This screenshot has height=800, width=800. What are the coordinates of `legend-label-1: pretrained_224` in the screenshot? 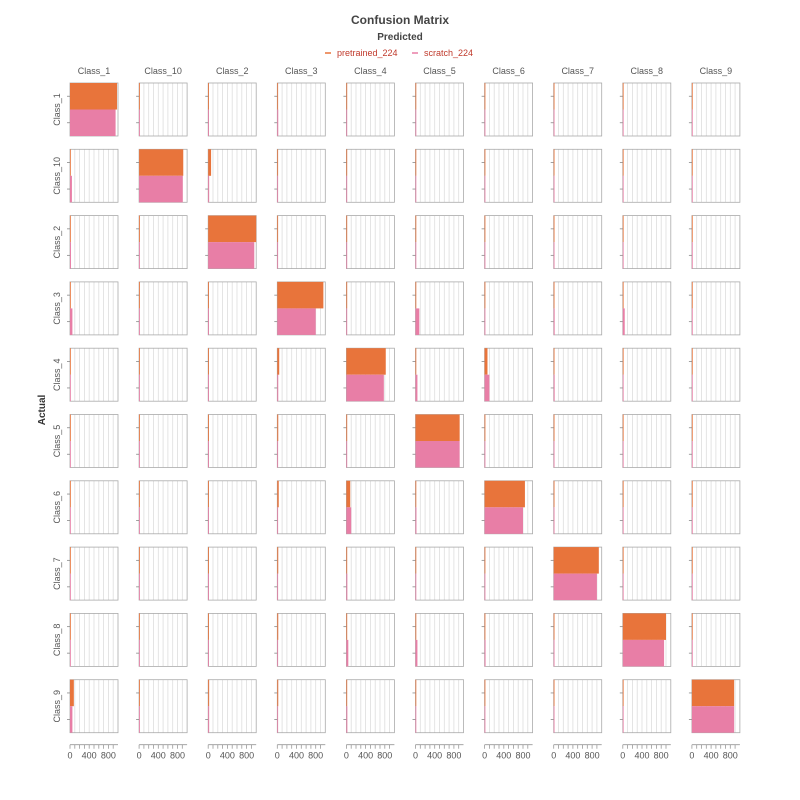 It's located at (367, 53).